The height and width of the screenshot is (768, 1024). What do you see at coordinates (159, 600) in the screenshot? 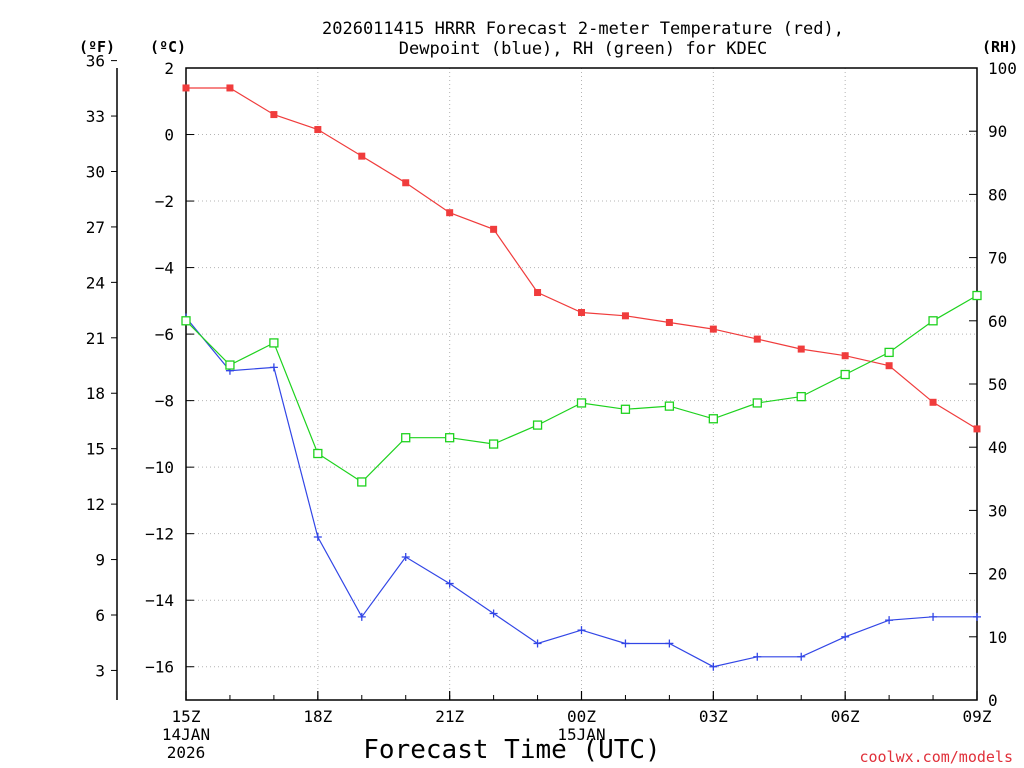
I see `celsius-tick-label: −14` at bounding box center [159, 600].